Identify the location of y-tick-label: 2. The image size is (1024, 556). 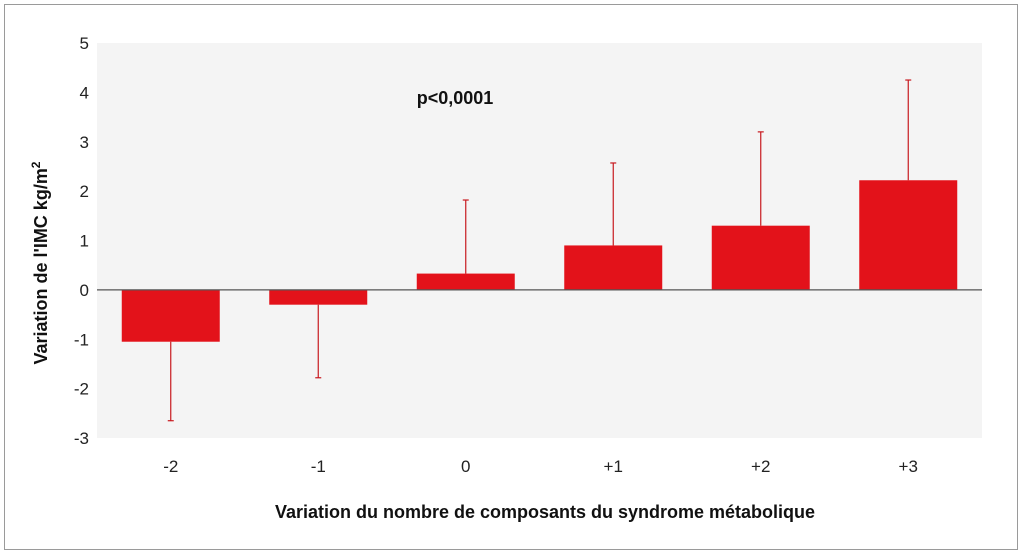
(84, 191).